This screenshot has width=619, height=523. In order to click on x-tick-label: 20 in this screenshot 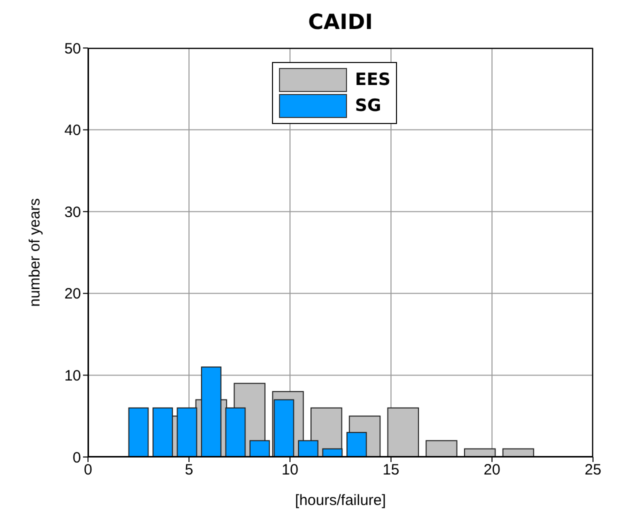, I will do `click(492, 470)`.